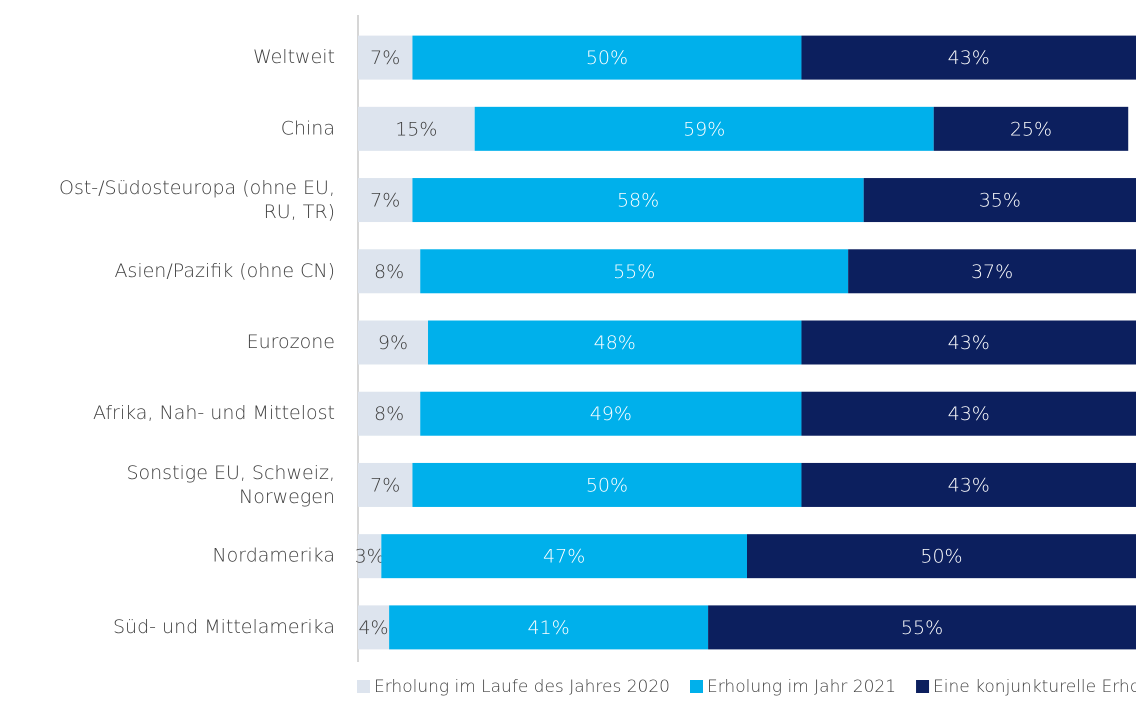 Image resolution: width=1136 pixels, height=725 pixels. I want to click on value-label: 4%, so click(373, 628).